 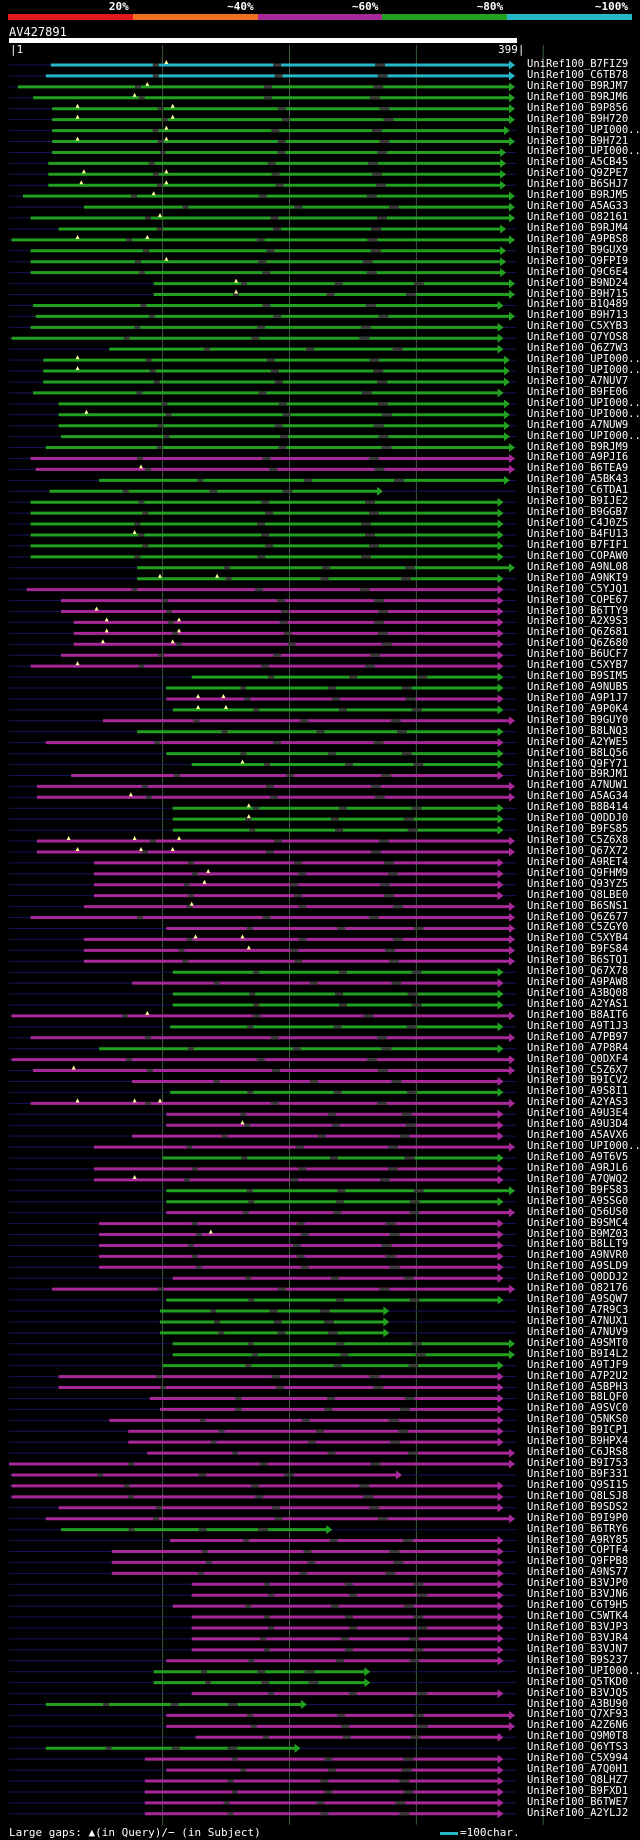 What do you see at coordinates (578, 260) in the screenshot?
I see `hit-label: UniRef100_Q9FPI9` at bounding box center [578, 260].